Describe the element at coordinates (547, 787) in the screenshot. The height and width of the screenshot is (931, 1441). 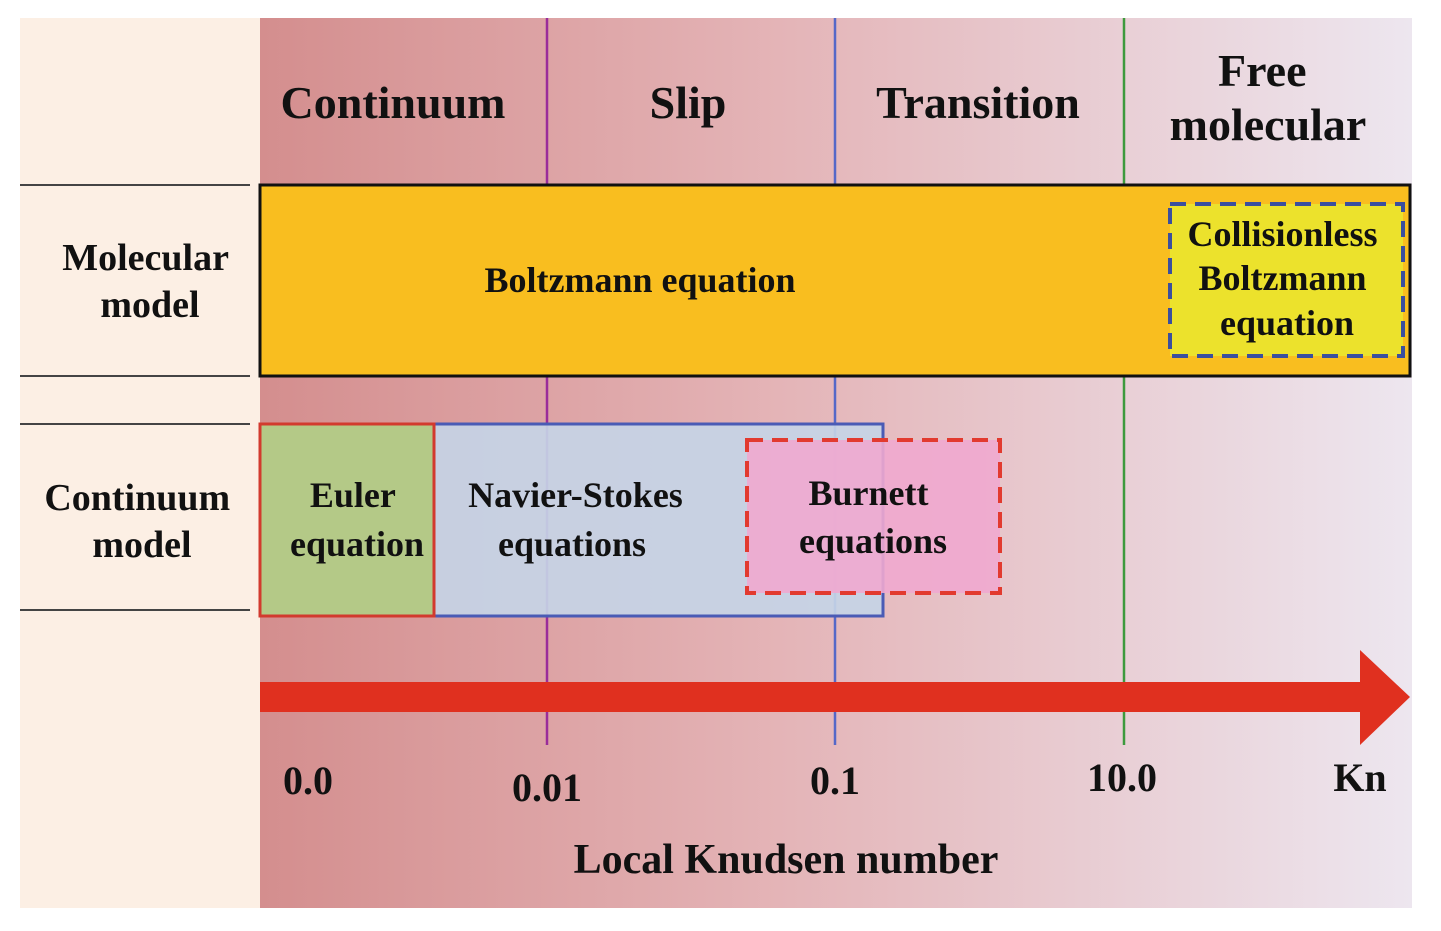
I see `tick-label-0-01: 0.01` at that location.